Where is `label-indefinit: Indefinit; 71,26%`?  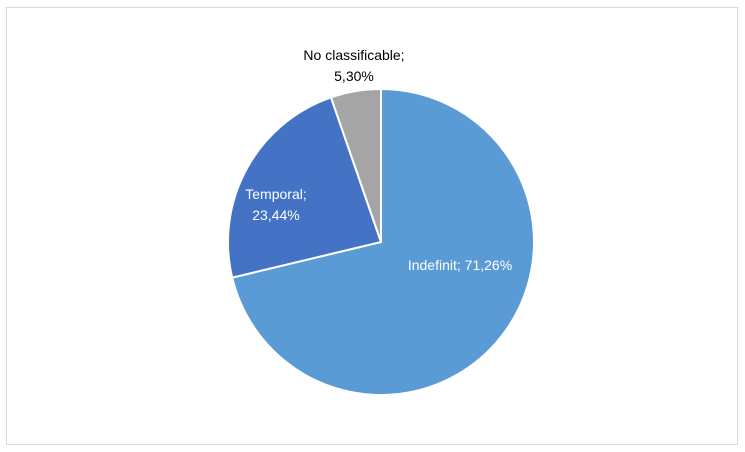 label-indefinit: Indefinit; 71,26% is located at coordinates (460, 265).